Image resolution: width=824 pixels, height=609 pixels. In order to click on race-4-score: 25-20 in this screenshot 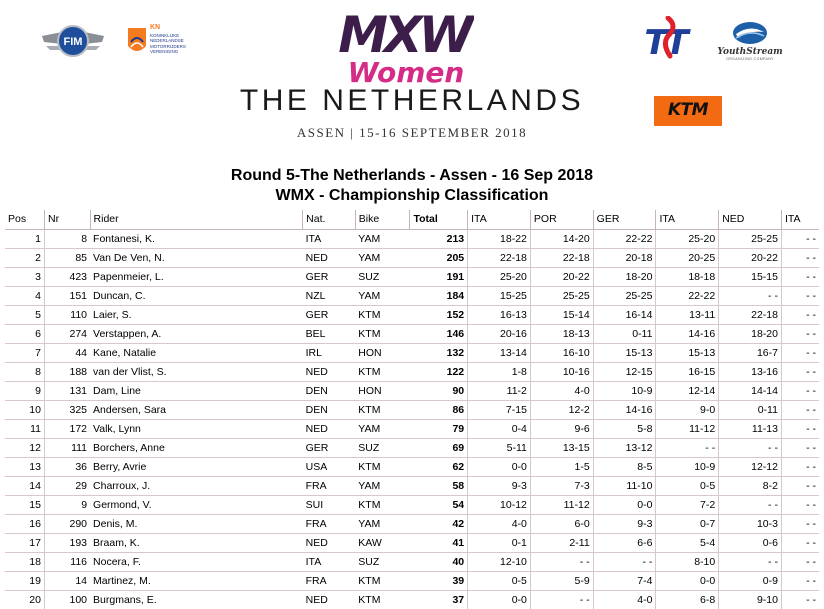, I will do `click(687, 239)`.